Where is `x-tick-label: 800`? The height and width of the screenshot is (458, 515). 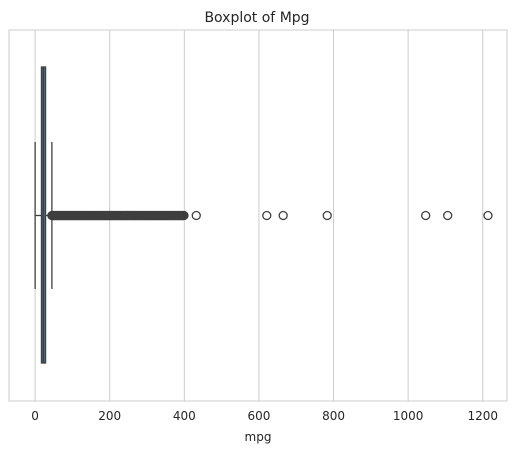 x-tick-label: 800 is located at coordinates (333, 416).